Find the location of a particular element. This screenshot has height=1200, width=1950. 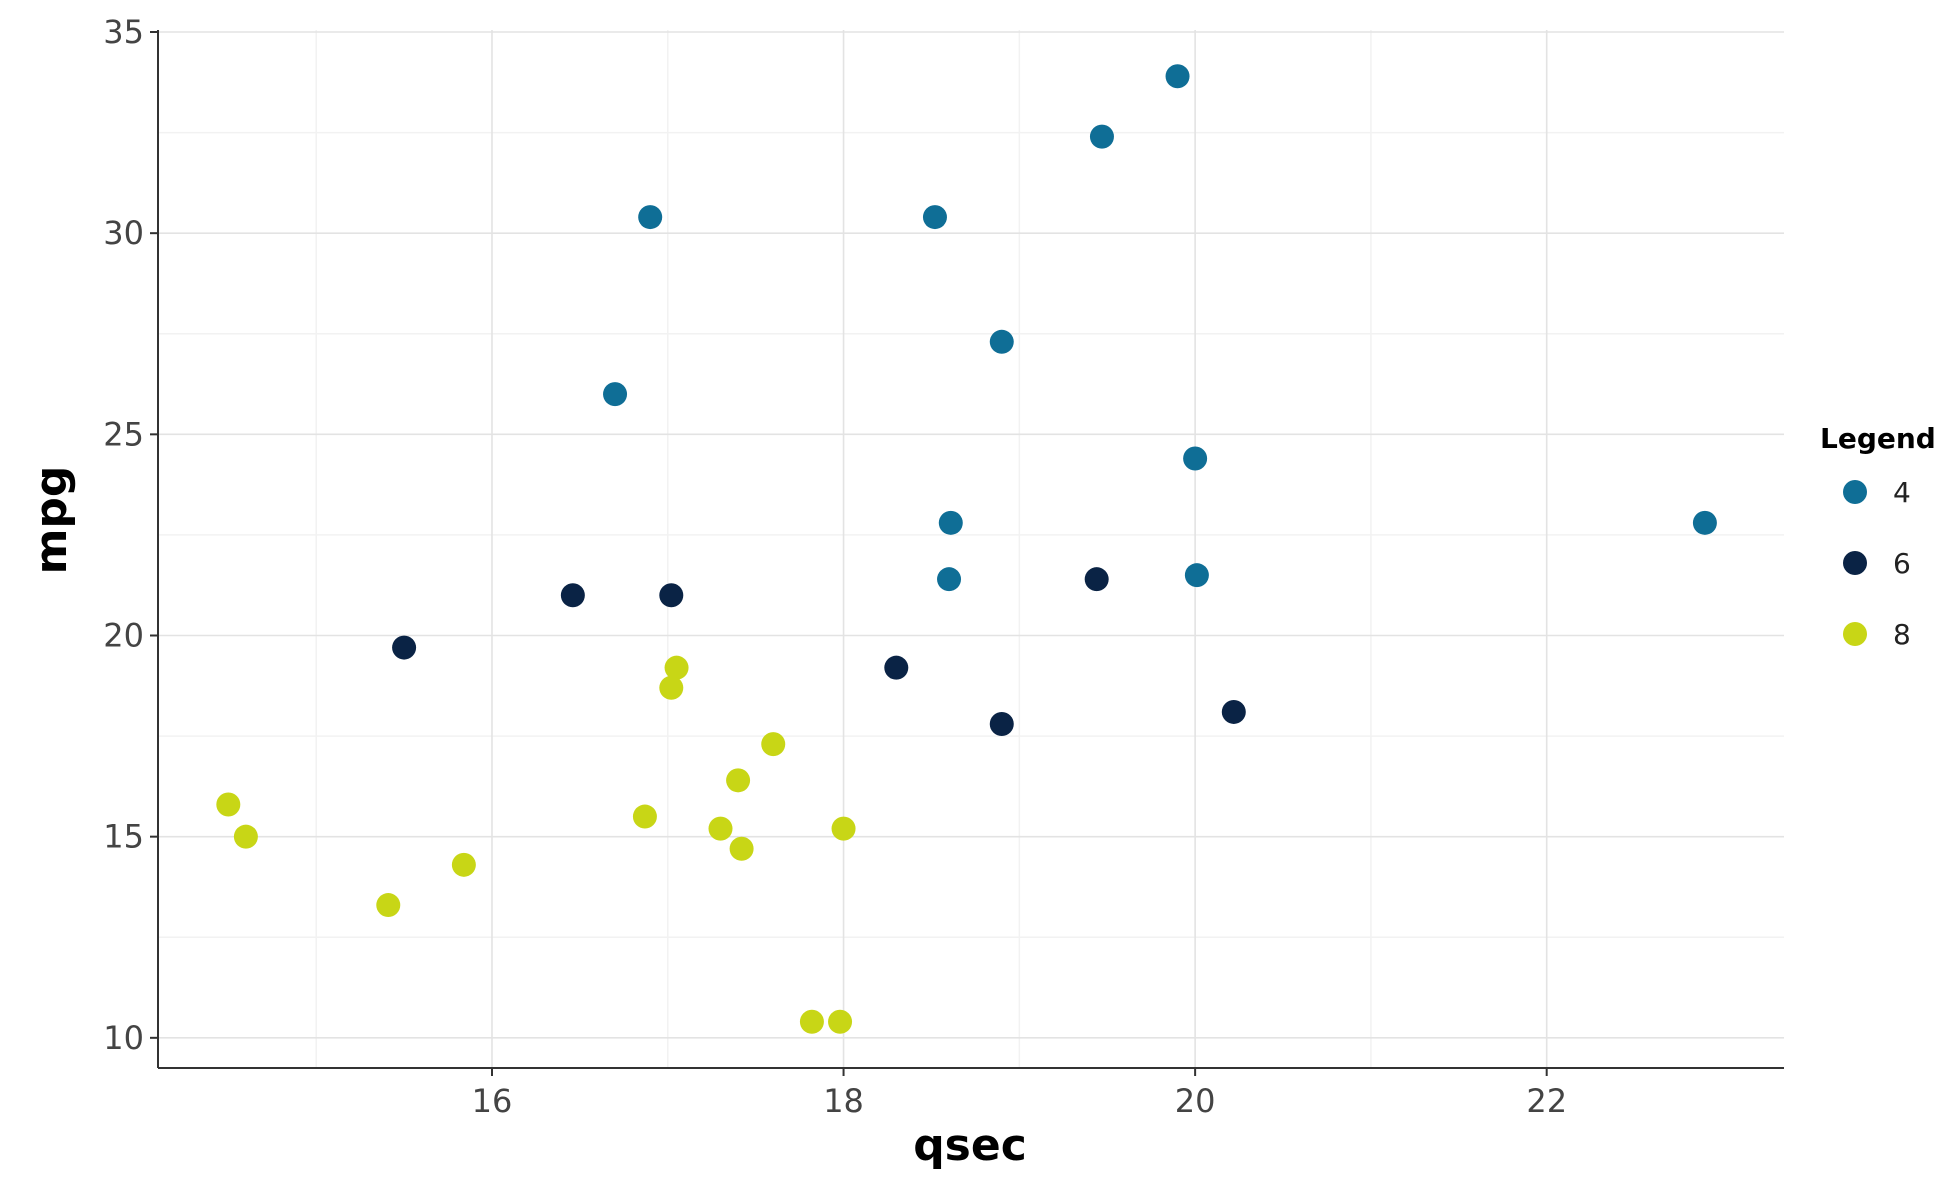

y-tick-label: 35 is located at coordinates (123, 32).